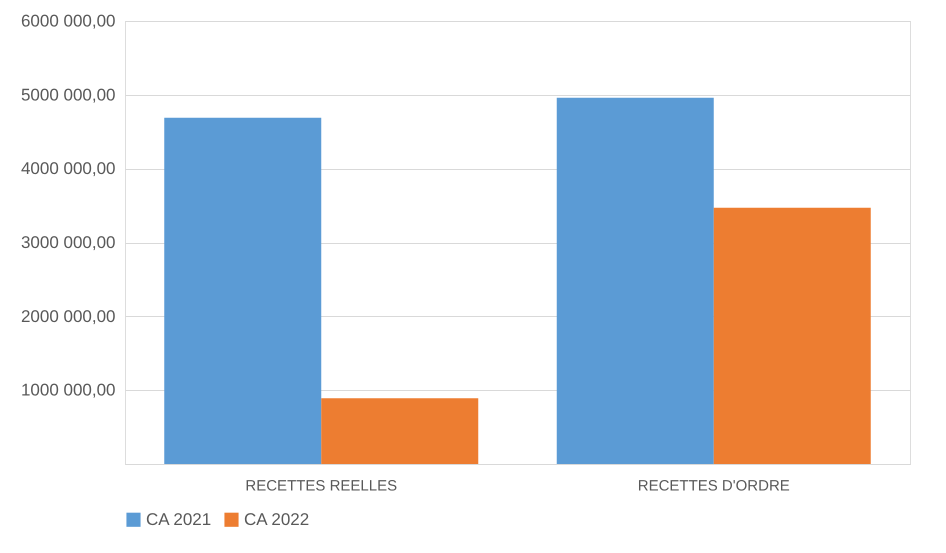 The image size is (946, 553). Describe the element at coordinates (179, 519) in the screenshot. I see `legend-label: CA 2021` at that location.